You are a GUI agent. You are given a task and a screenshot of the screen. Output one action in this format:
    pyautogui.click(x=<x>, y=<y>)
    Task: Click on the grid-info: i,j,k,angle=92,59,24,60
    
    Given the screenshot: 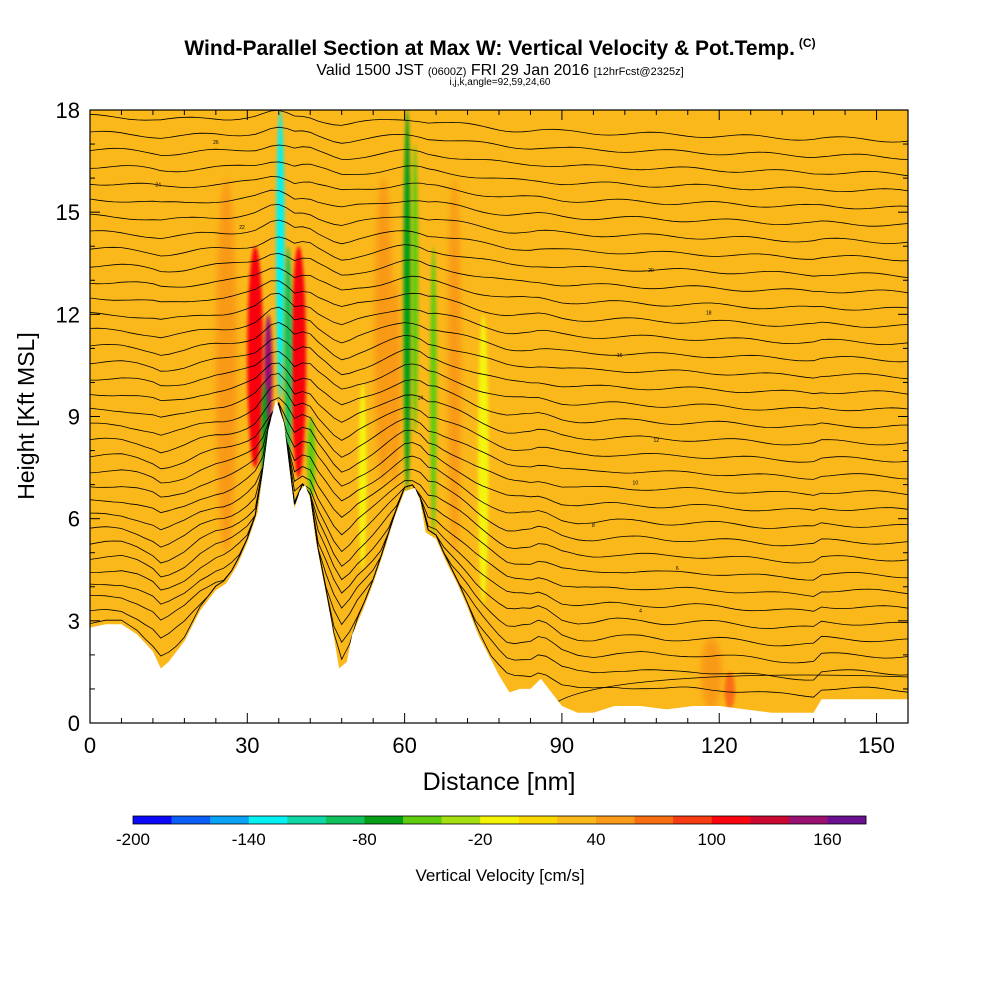 What is the action you would take?
    pyautogui.click(x=500, y=82)
    